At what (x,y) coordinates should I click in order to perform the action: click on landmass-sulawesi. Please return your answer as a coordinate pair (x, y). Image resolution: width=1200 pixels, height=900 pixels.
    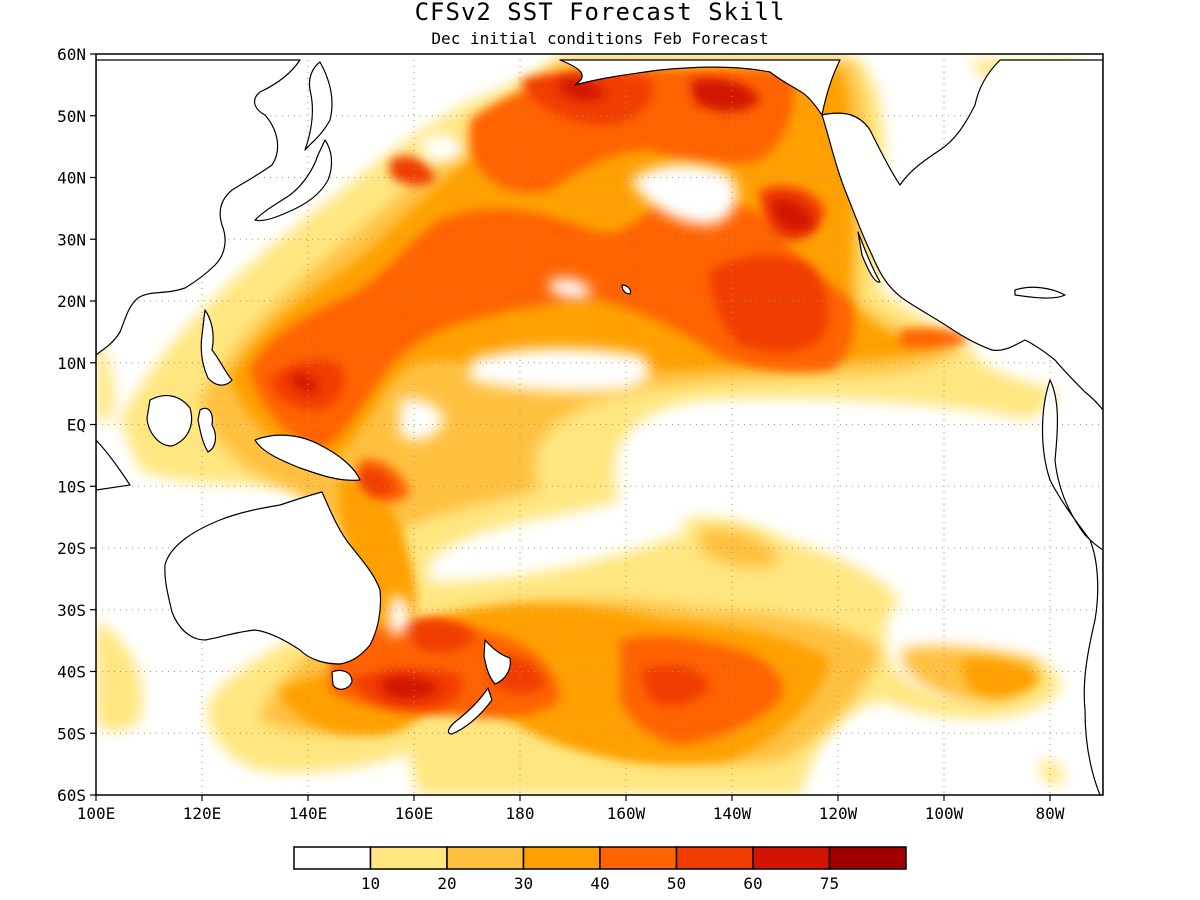
    Looking at the image, I should click on (207, 430).